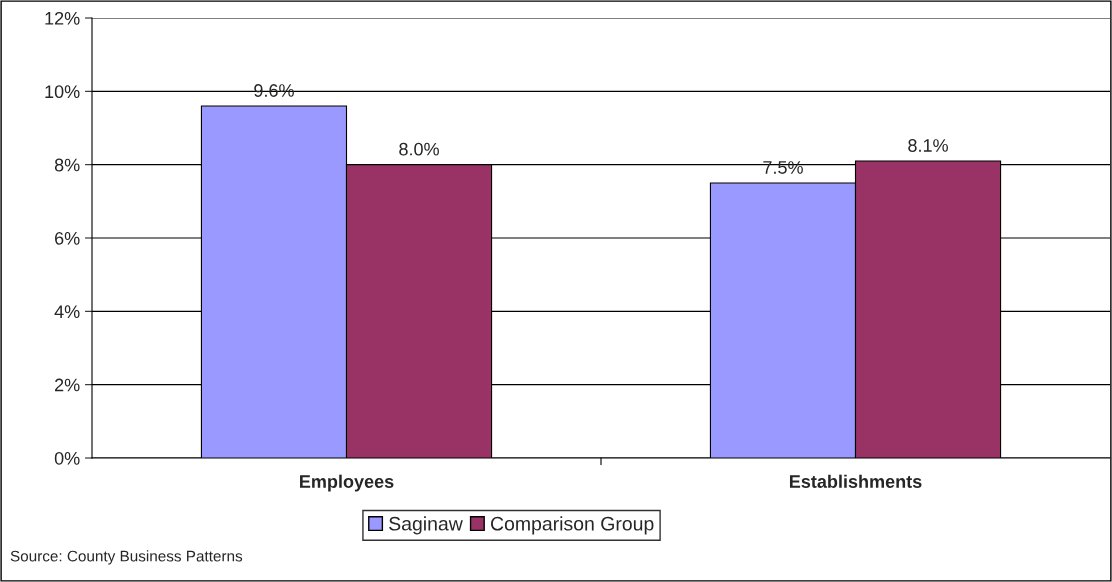 The height and width of the screenshot is (582, 1112). What do you see at coordinates (419, 149) in the screenshot?
I see `data-label: 8.0%` at bounding box center [419, 149].